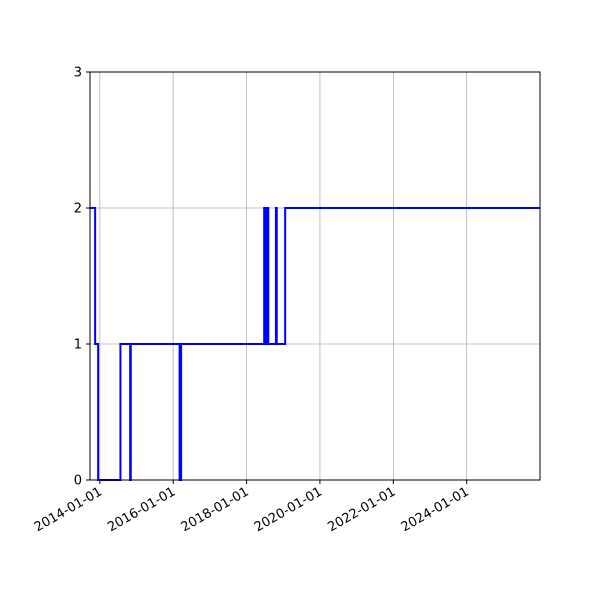  Describe the element at coordinates (215, 509) in the screenshot. I see `x-tick-label: 2018-01-01` at that location.